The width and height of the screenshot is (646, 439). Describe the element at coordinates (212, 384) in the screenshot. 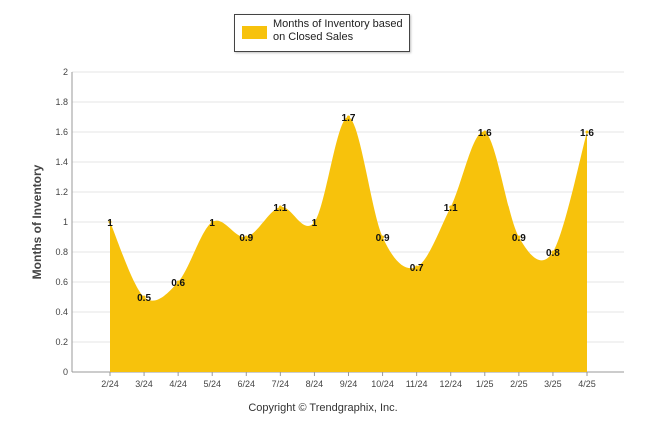

I see `x-tick-label: 5/24` at that location.